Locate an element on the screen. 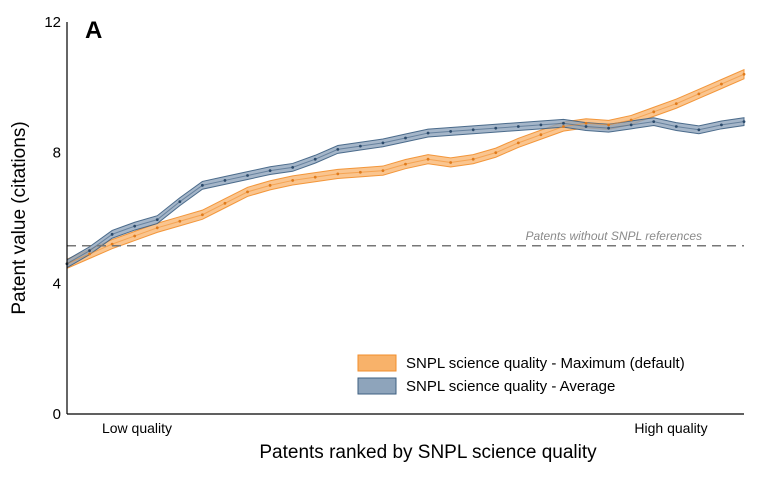 The width and height of the screenshot is (765, 491). legend-label-maximum: SNPL science quality - Maximum (default) is located at coordinates (545, 363).